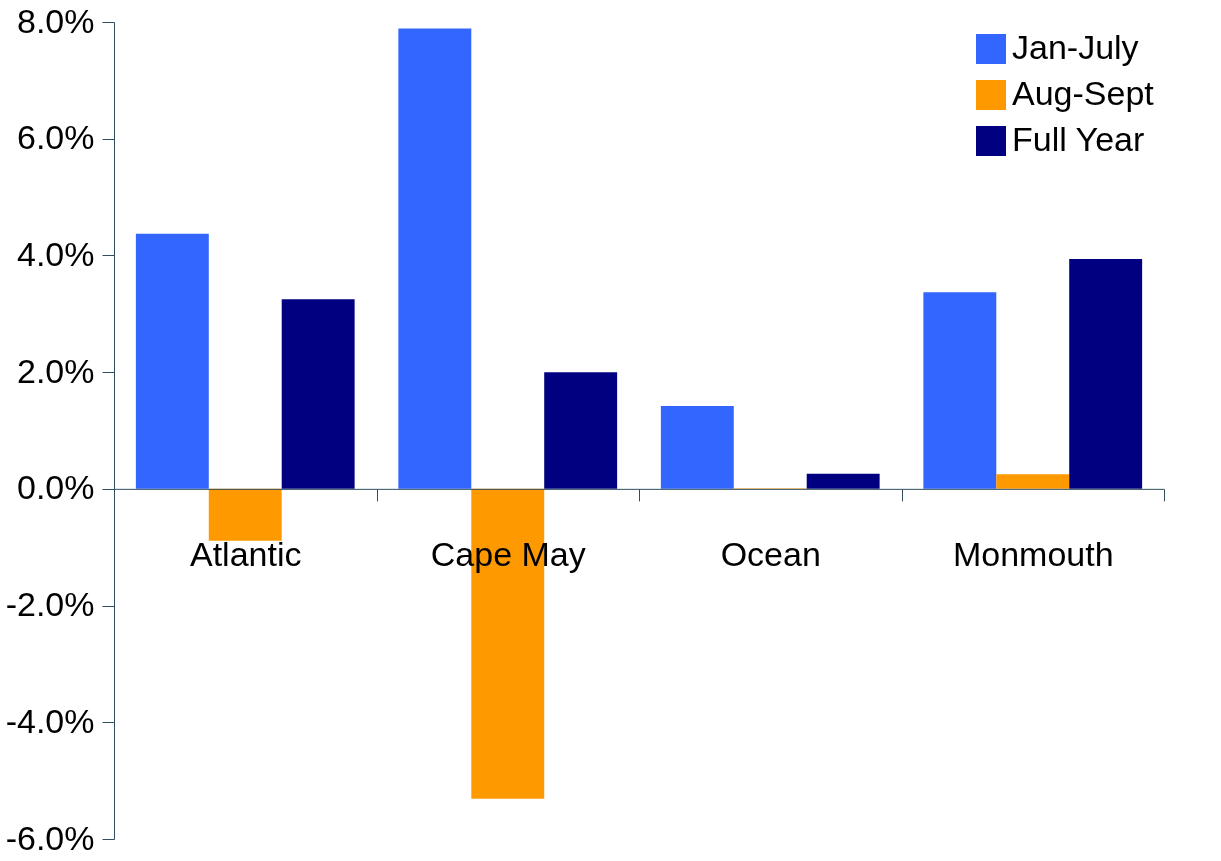 The width and height of the screenshot is (1221, 861). What do you see at coordinates (770, 554) in the screenshot?
I see `x-tick-label: Ocean` at bounding box center [770, 554].